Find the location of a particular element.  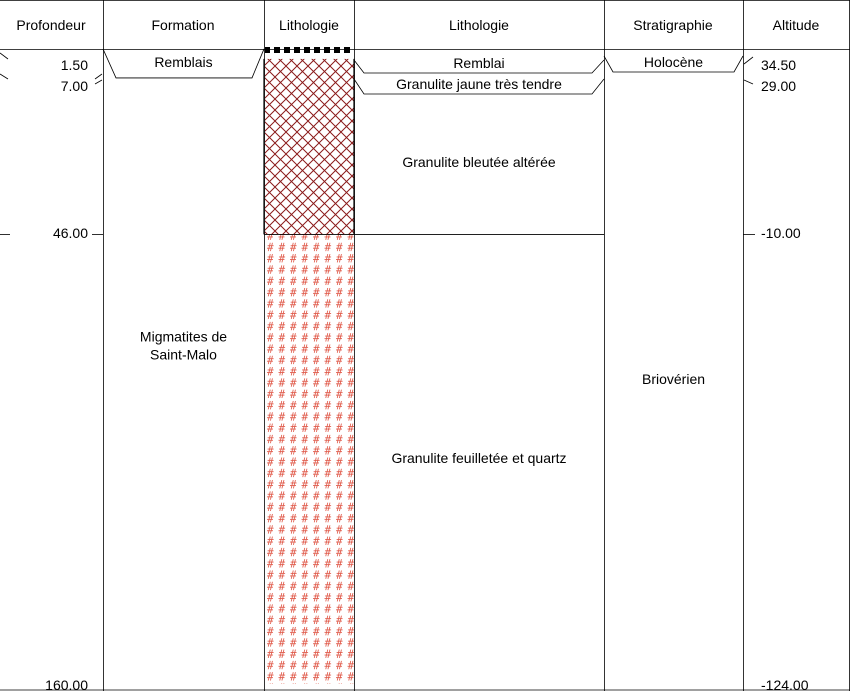

lithology-label: Granulite bleutée altérée is located at coordinates (479, 162).